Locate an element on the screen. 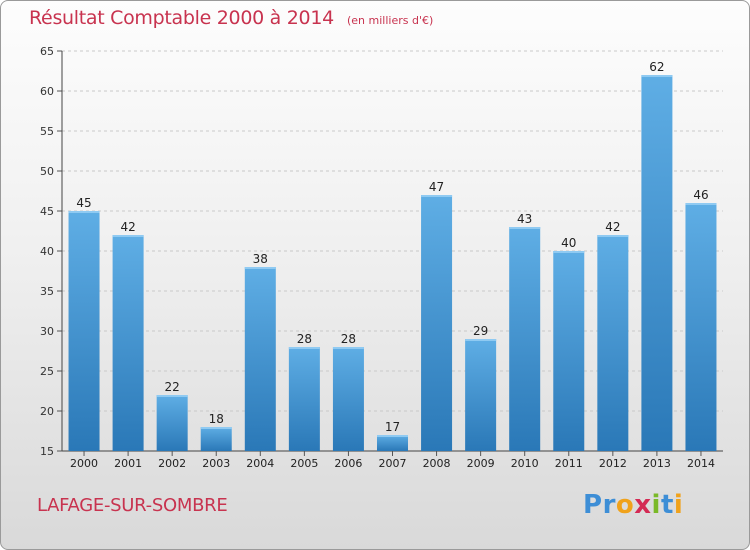 This screenshot has height=550, width=750. data-label-2012: 42 is located at coordinates (612, 227).